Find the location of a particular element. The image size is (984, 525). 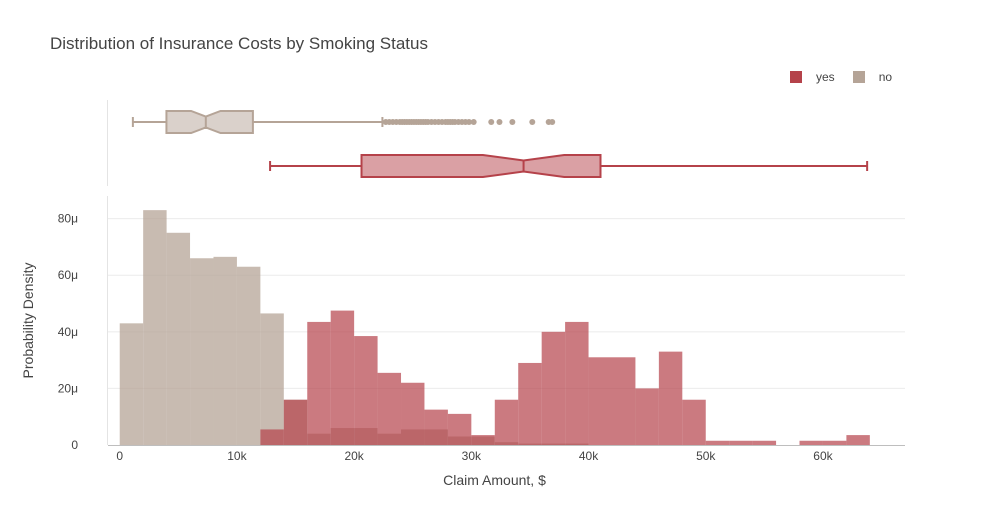

boxplot-no is located at coordinates (343, 122).